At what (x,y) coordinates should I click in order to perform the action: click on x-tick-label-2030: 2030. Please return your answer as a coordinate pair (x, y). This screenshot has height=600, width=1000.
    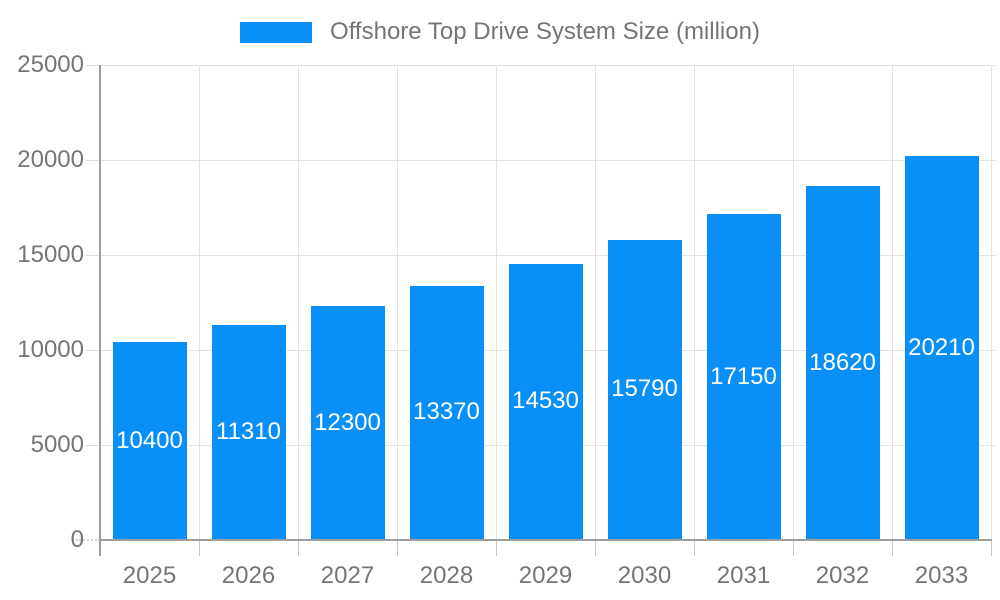
    Looking at the image, I should click on (644, 575).